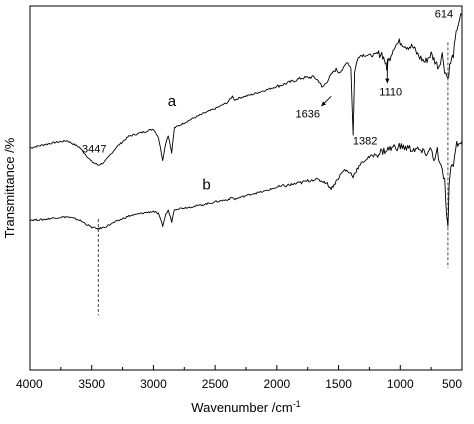 Image resolution: width=474 pixels, height=424 pixels. I want to click on y-axis-title: Transmittance /%, so click(9, 187).